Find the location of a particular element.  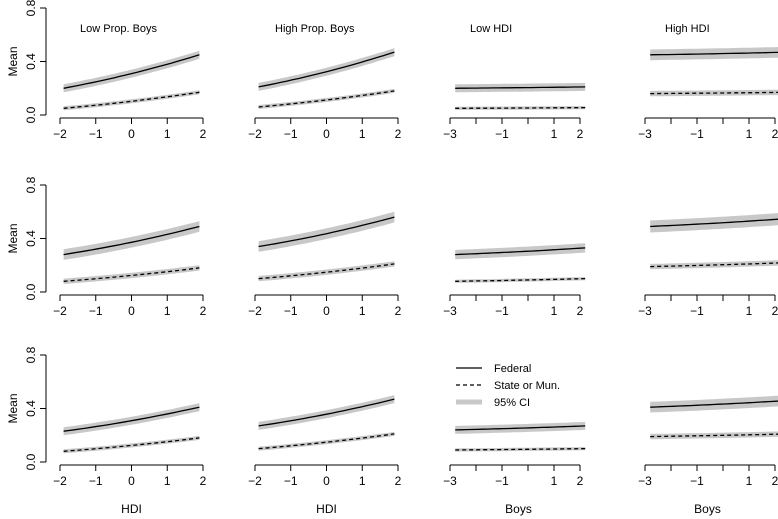

panel-r1-c2: −3 −1 1 2 is located at coordinates (514, 280).